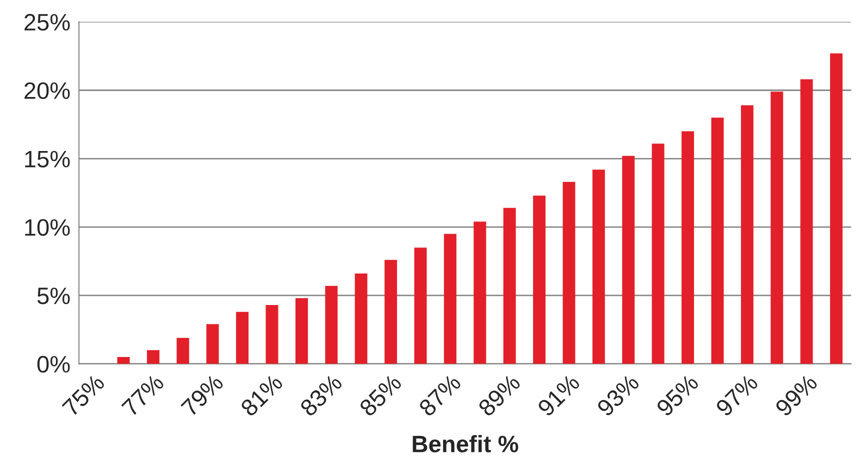  Describe the element at coordinates (499, 395) in the screenshot. I see `x-tick-label: 89%` at that location.